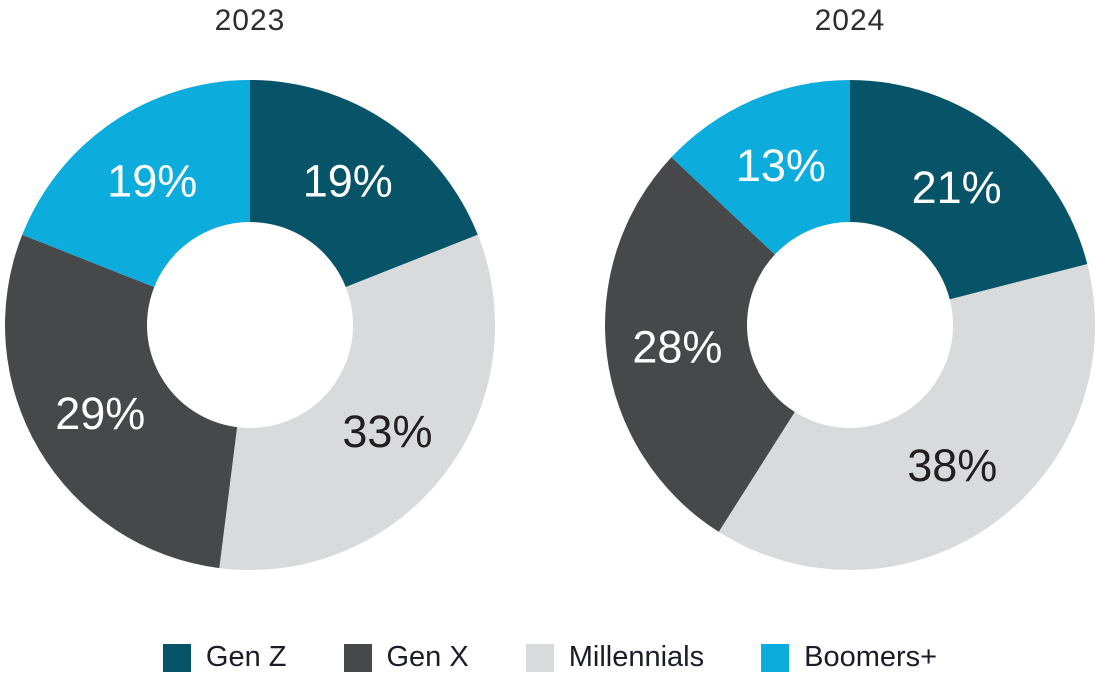 Image resolution: width=1100 pixels, height=688 pixels. What do you see at coordinates (539, 657) in the screenshot?
I see `legend-swatch-millennials` at bounding box center [539, 657].